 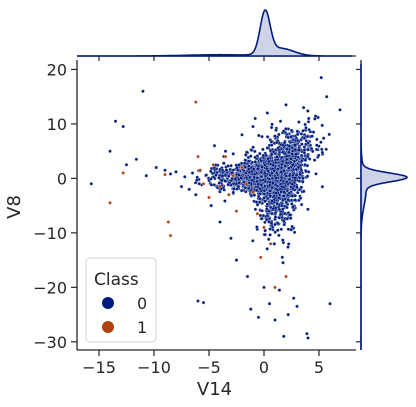 I want to click on top-marginal-density, so click(x=214, y=33).